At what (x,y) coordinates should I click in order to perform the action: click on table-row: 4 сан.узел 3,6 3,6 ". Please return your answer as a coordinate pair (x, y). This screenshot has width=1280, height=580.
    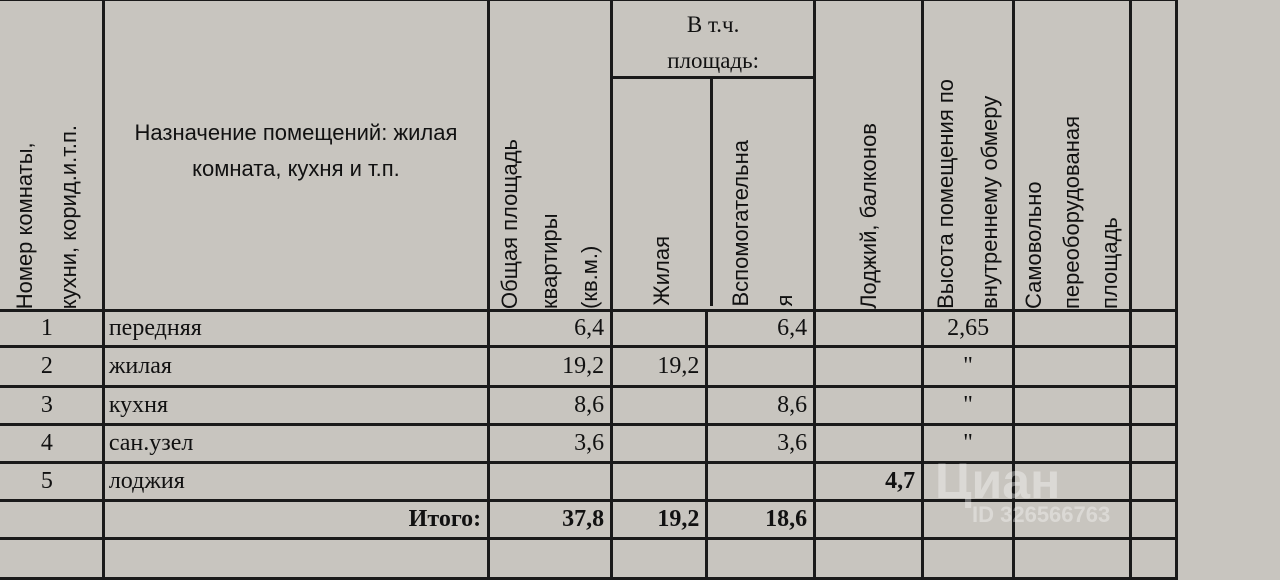
    Looking at the image, I should click on (589, 443).